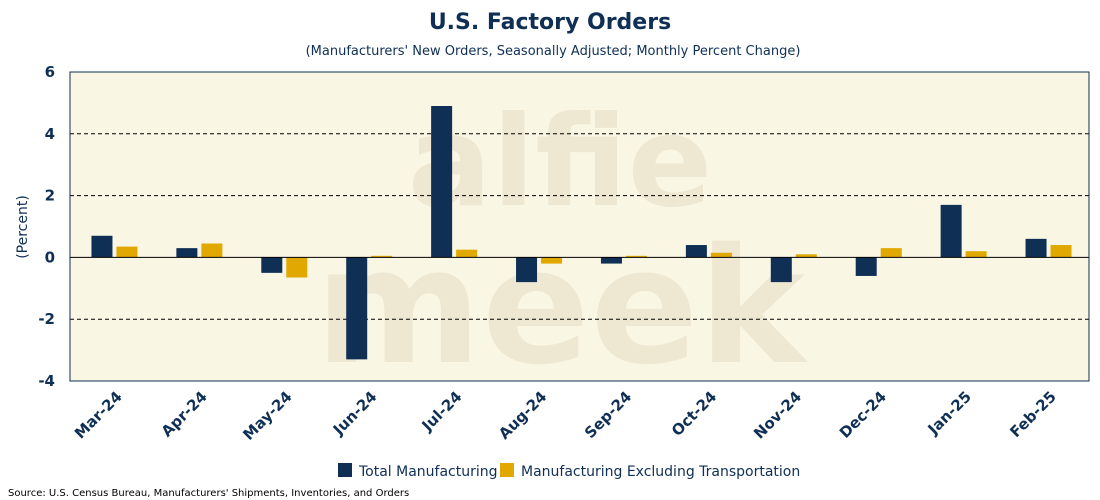 This screenshot has height=500, width=1100. What do you see at coordinates (1032, 414) in the screenshot?
I see `x-tick-label: Feb-25` at bounding box center [1032, 414].